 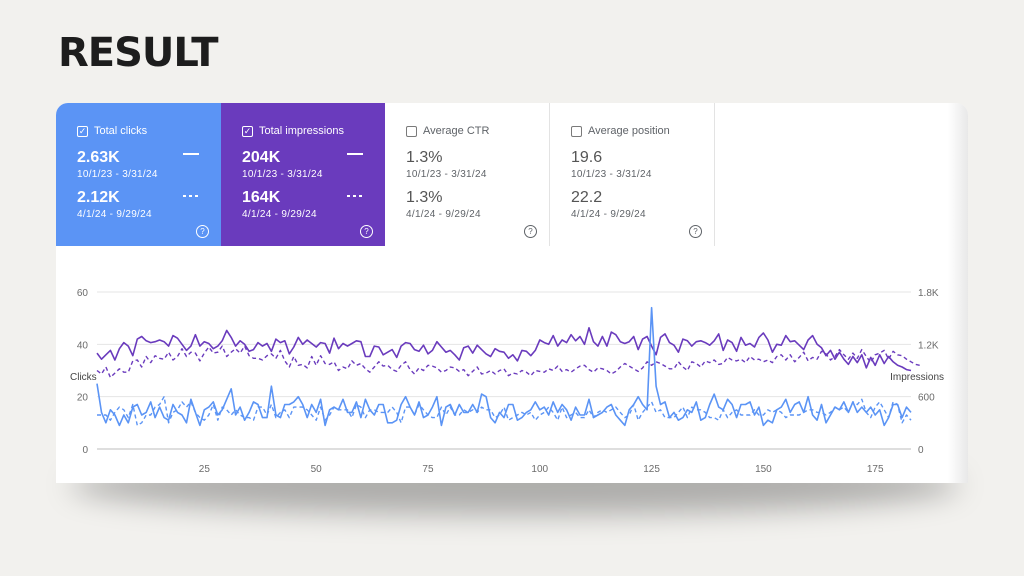 What do you see at coordinates (205, 469) in the screenshot?
I see `x-tick: 25` at bounding box center [205, 469].